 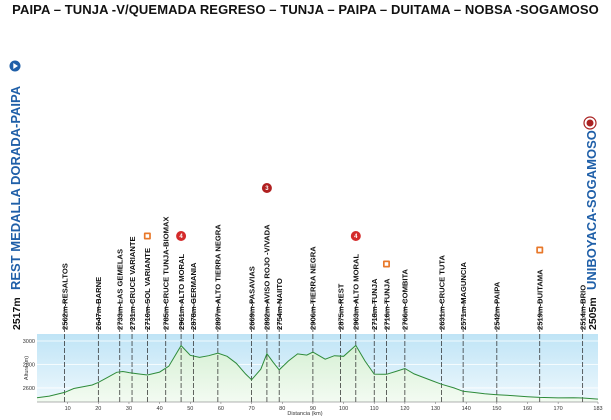 What do you see at coordinates (98, 303) in the screenshot?
I see `waypoint-label: 2647m-BARNE` at bounding box center [98, 303].